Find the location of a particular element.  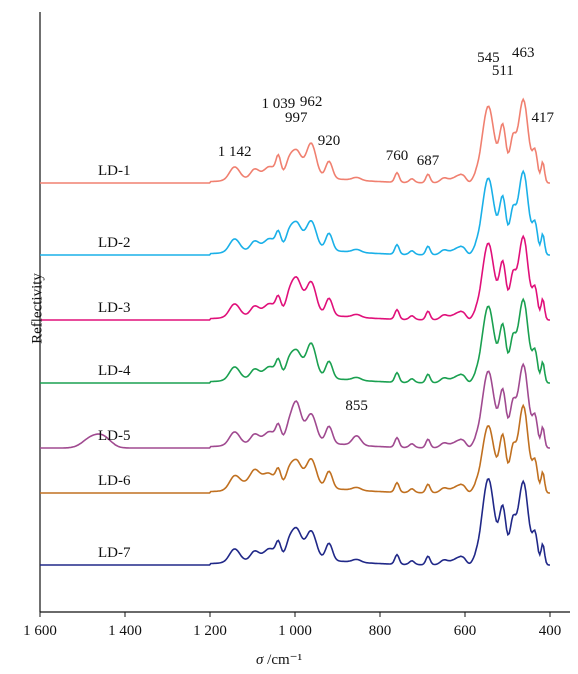

x-tick-label: 1 000 is located at coordinates (295, 631).